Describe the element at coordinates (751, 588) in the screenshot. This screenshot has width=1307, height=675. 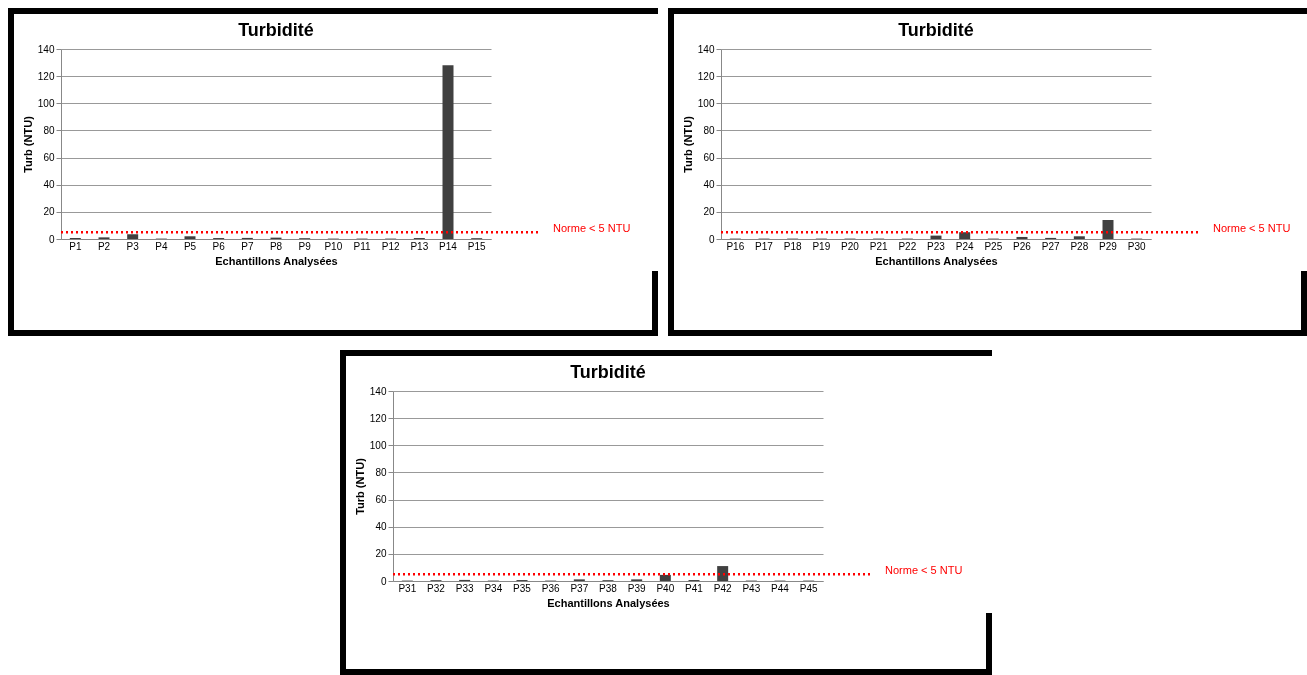
I see `x-tick-label: P43` at that location.